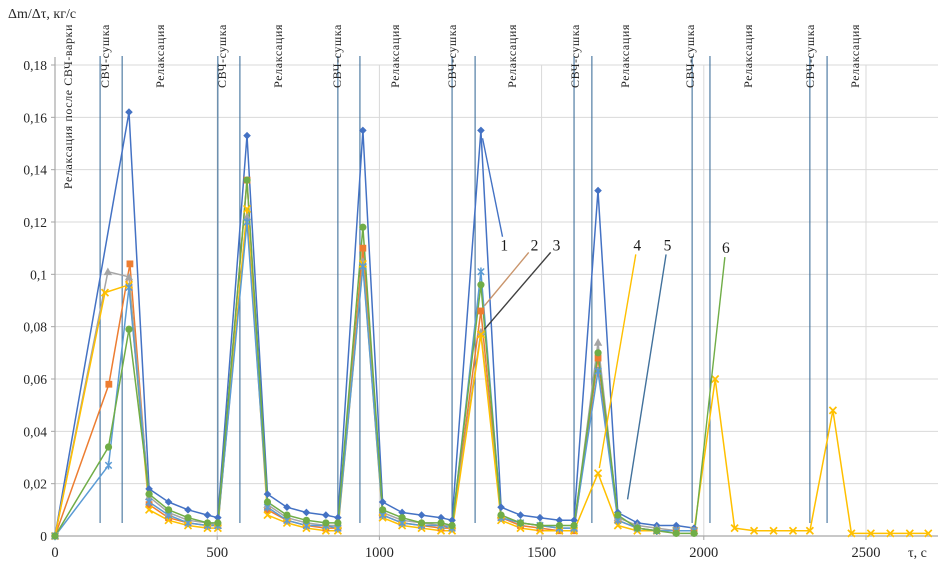 The height and width of the screenshot is (569, 945). What do you see at coordinates (35, 431) in the screenshot?
I see `y-tick-label: 0,04` at bounding box center [35, 431].